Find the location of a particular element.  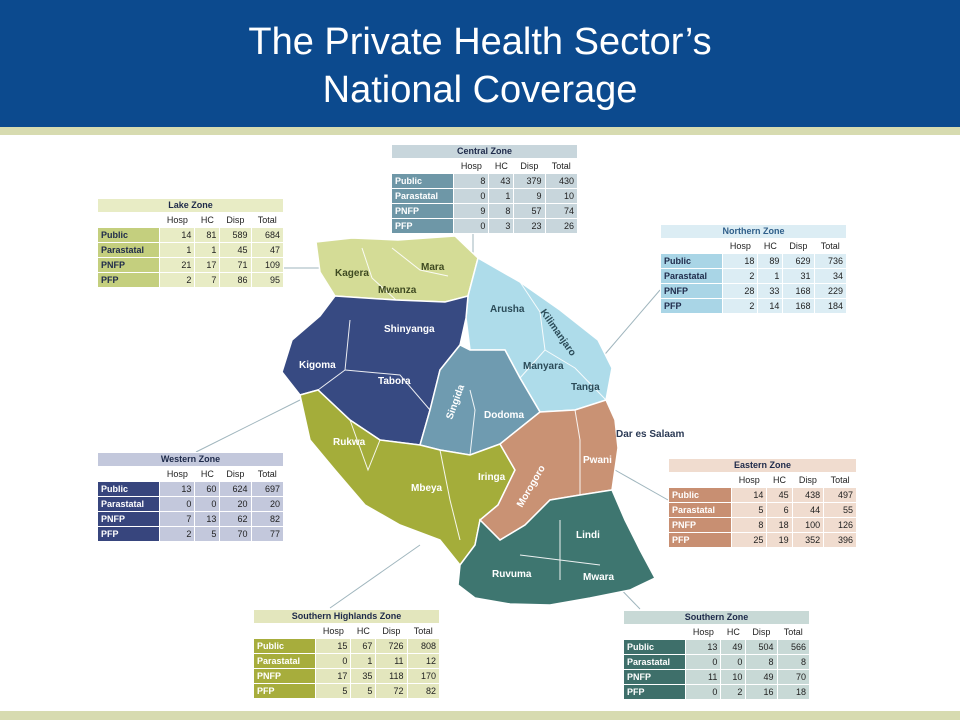

table-row: Public 14 81 589 684 is located at coordinates (190, 235).